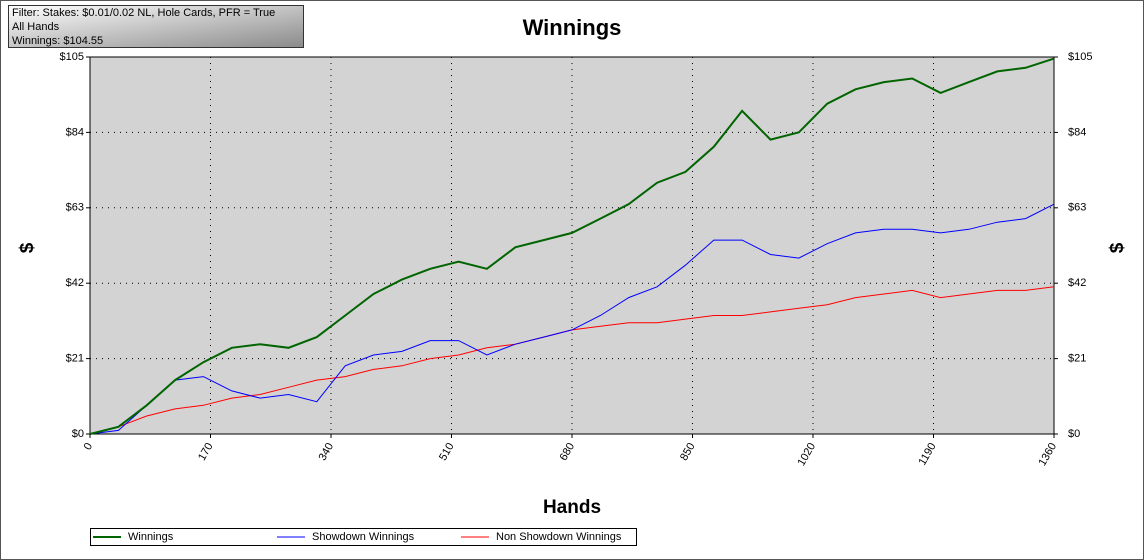  Describe the element at coordinates (57, 41) in the screenshot. I see `info-line: Winnings: $104.55` at that location.